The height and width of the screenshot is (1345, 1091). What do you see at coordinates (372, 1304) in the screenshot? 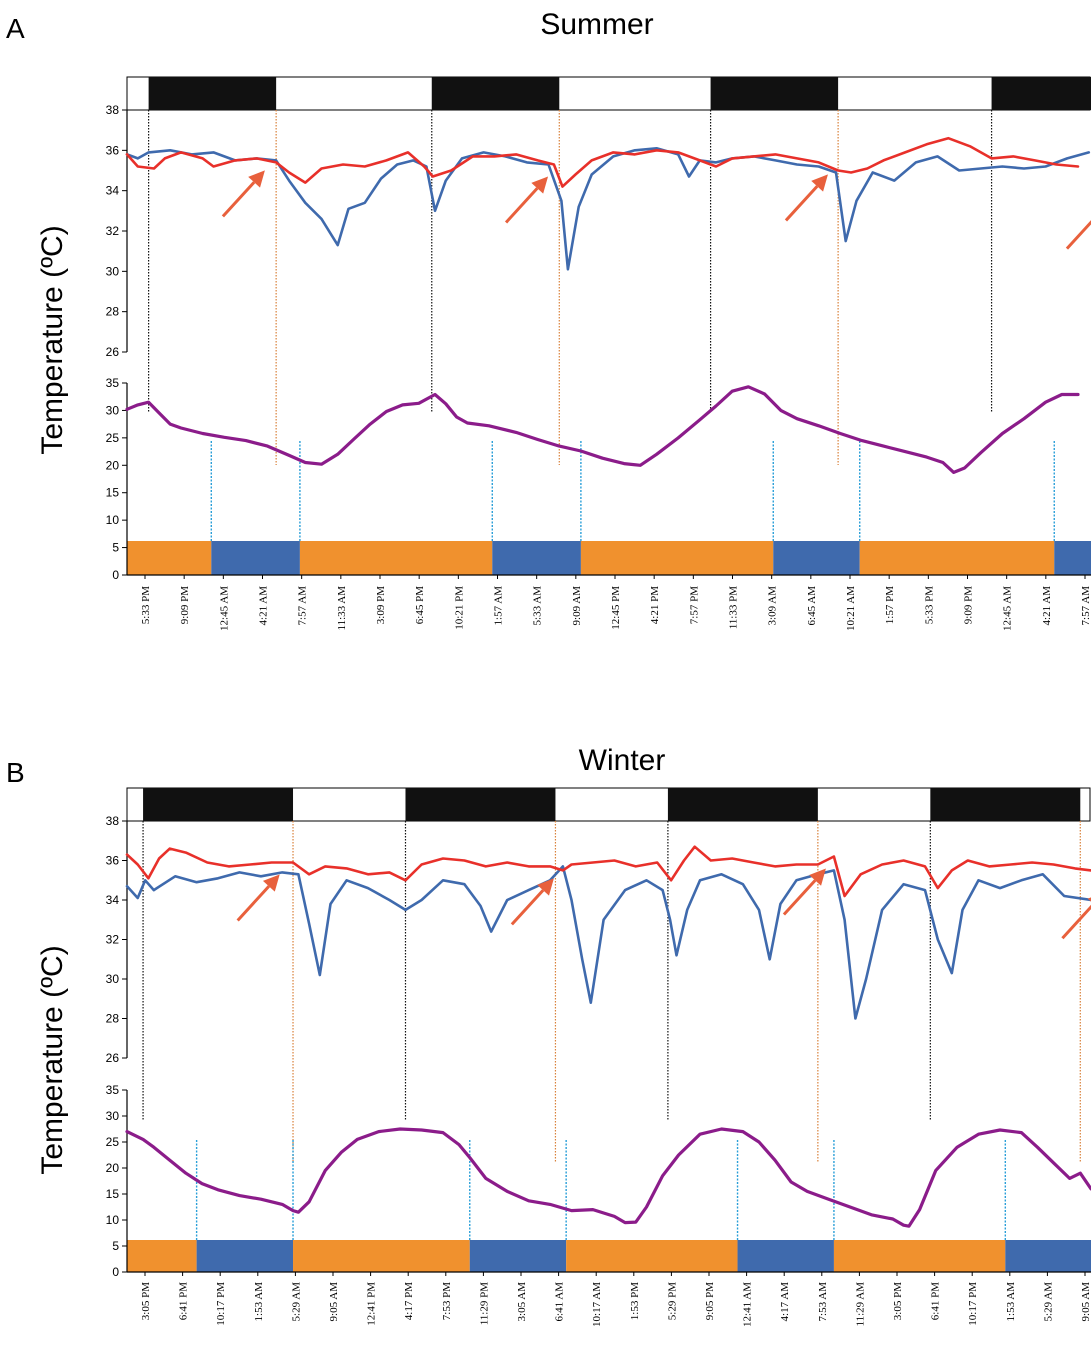
I see `x-tick-label: 12:41 PM` at bounding box center [372, 1304].